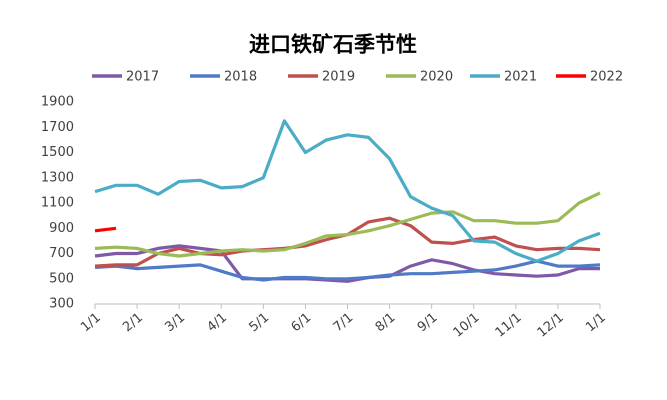 This screenshot has height=400, width=667. I want to click on x-tick-label: 9/1, so click(428, 322).